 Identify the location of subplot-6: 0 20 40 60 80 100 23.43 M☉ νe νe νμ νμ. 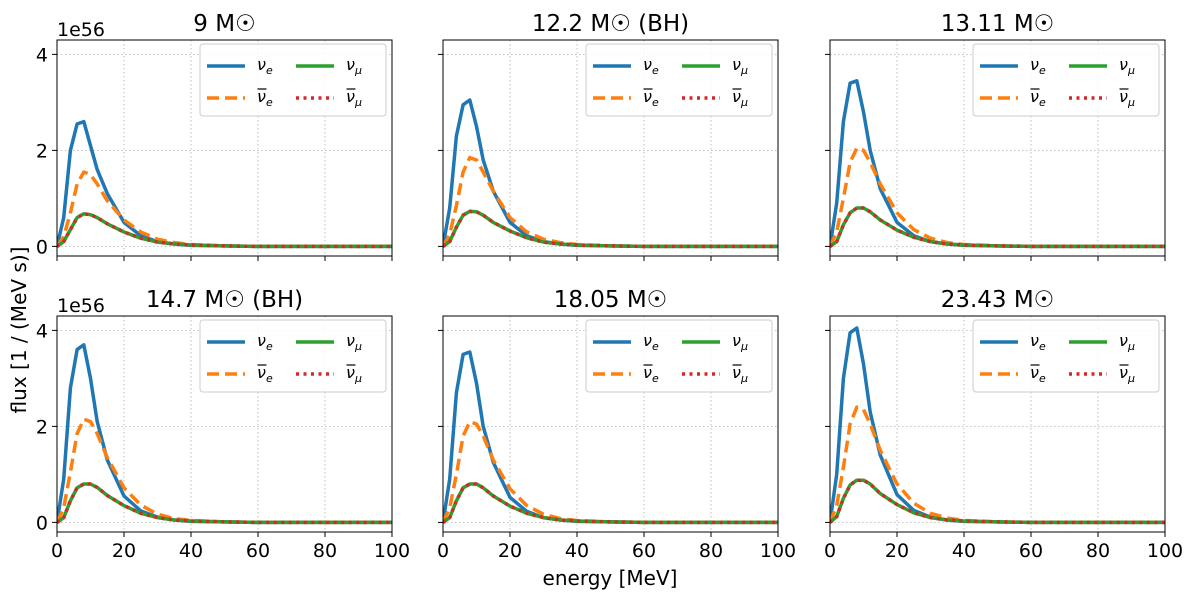
(1003, 424).